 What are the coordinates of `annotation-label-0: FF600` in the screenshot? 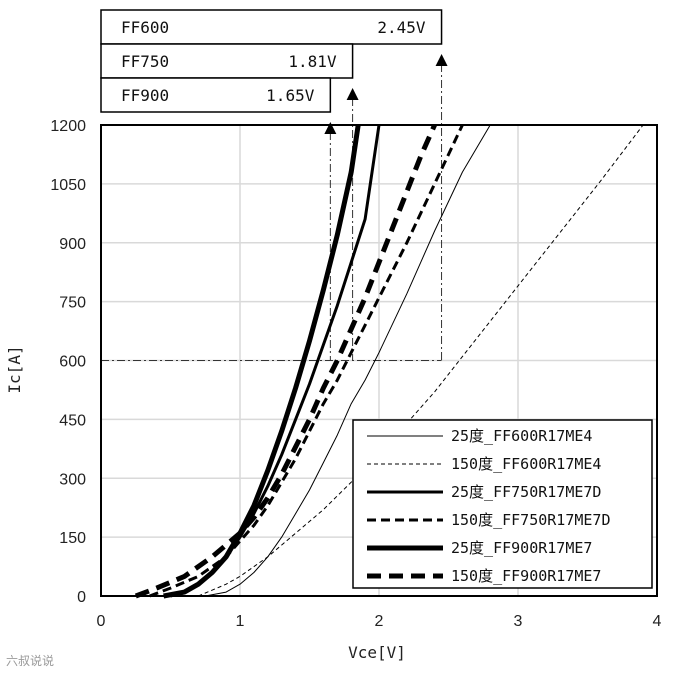 It's located at (145, 27).